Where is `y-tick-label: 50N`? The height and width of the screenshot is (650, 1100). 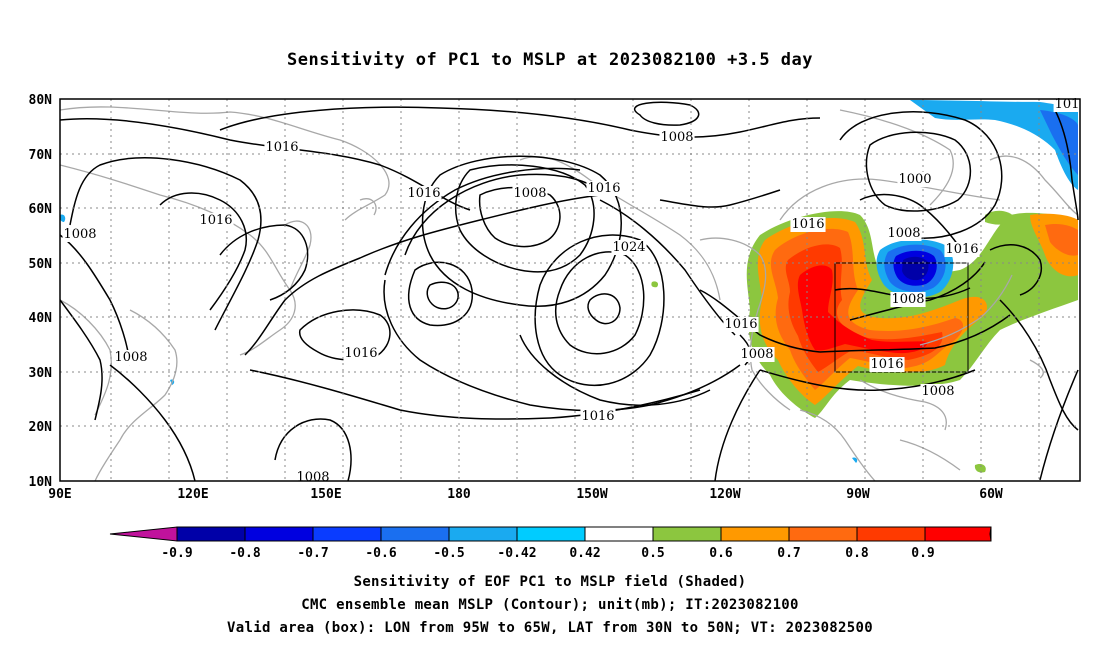
y-tick-label: 50N is located at coordinates (41, 264).